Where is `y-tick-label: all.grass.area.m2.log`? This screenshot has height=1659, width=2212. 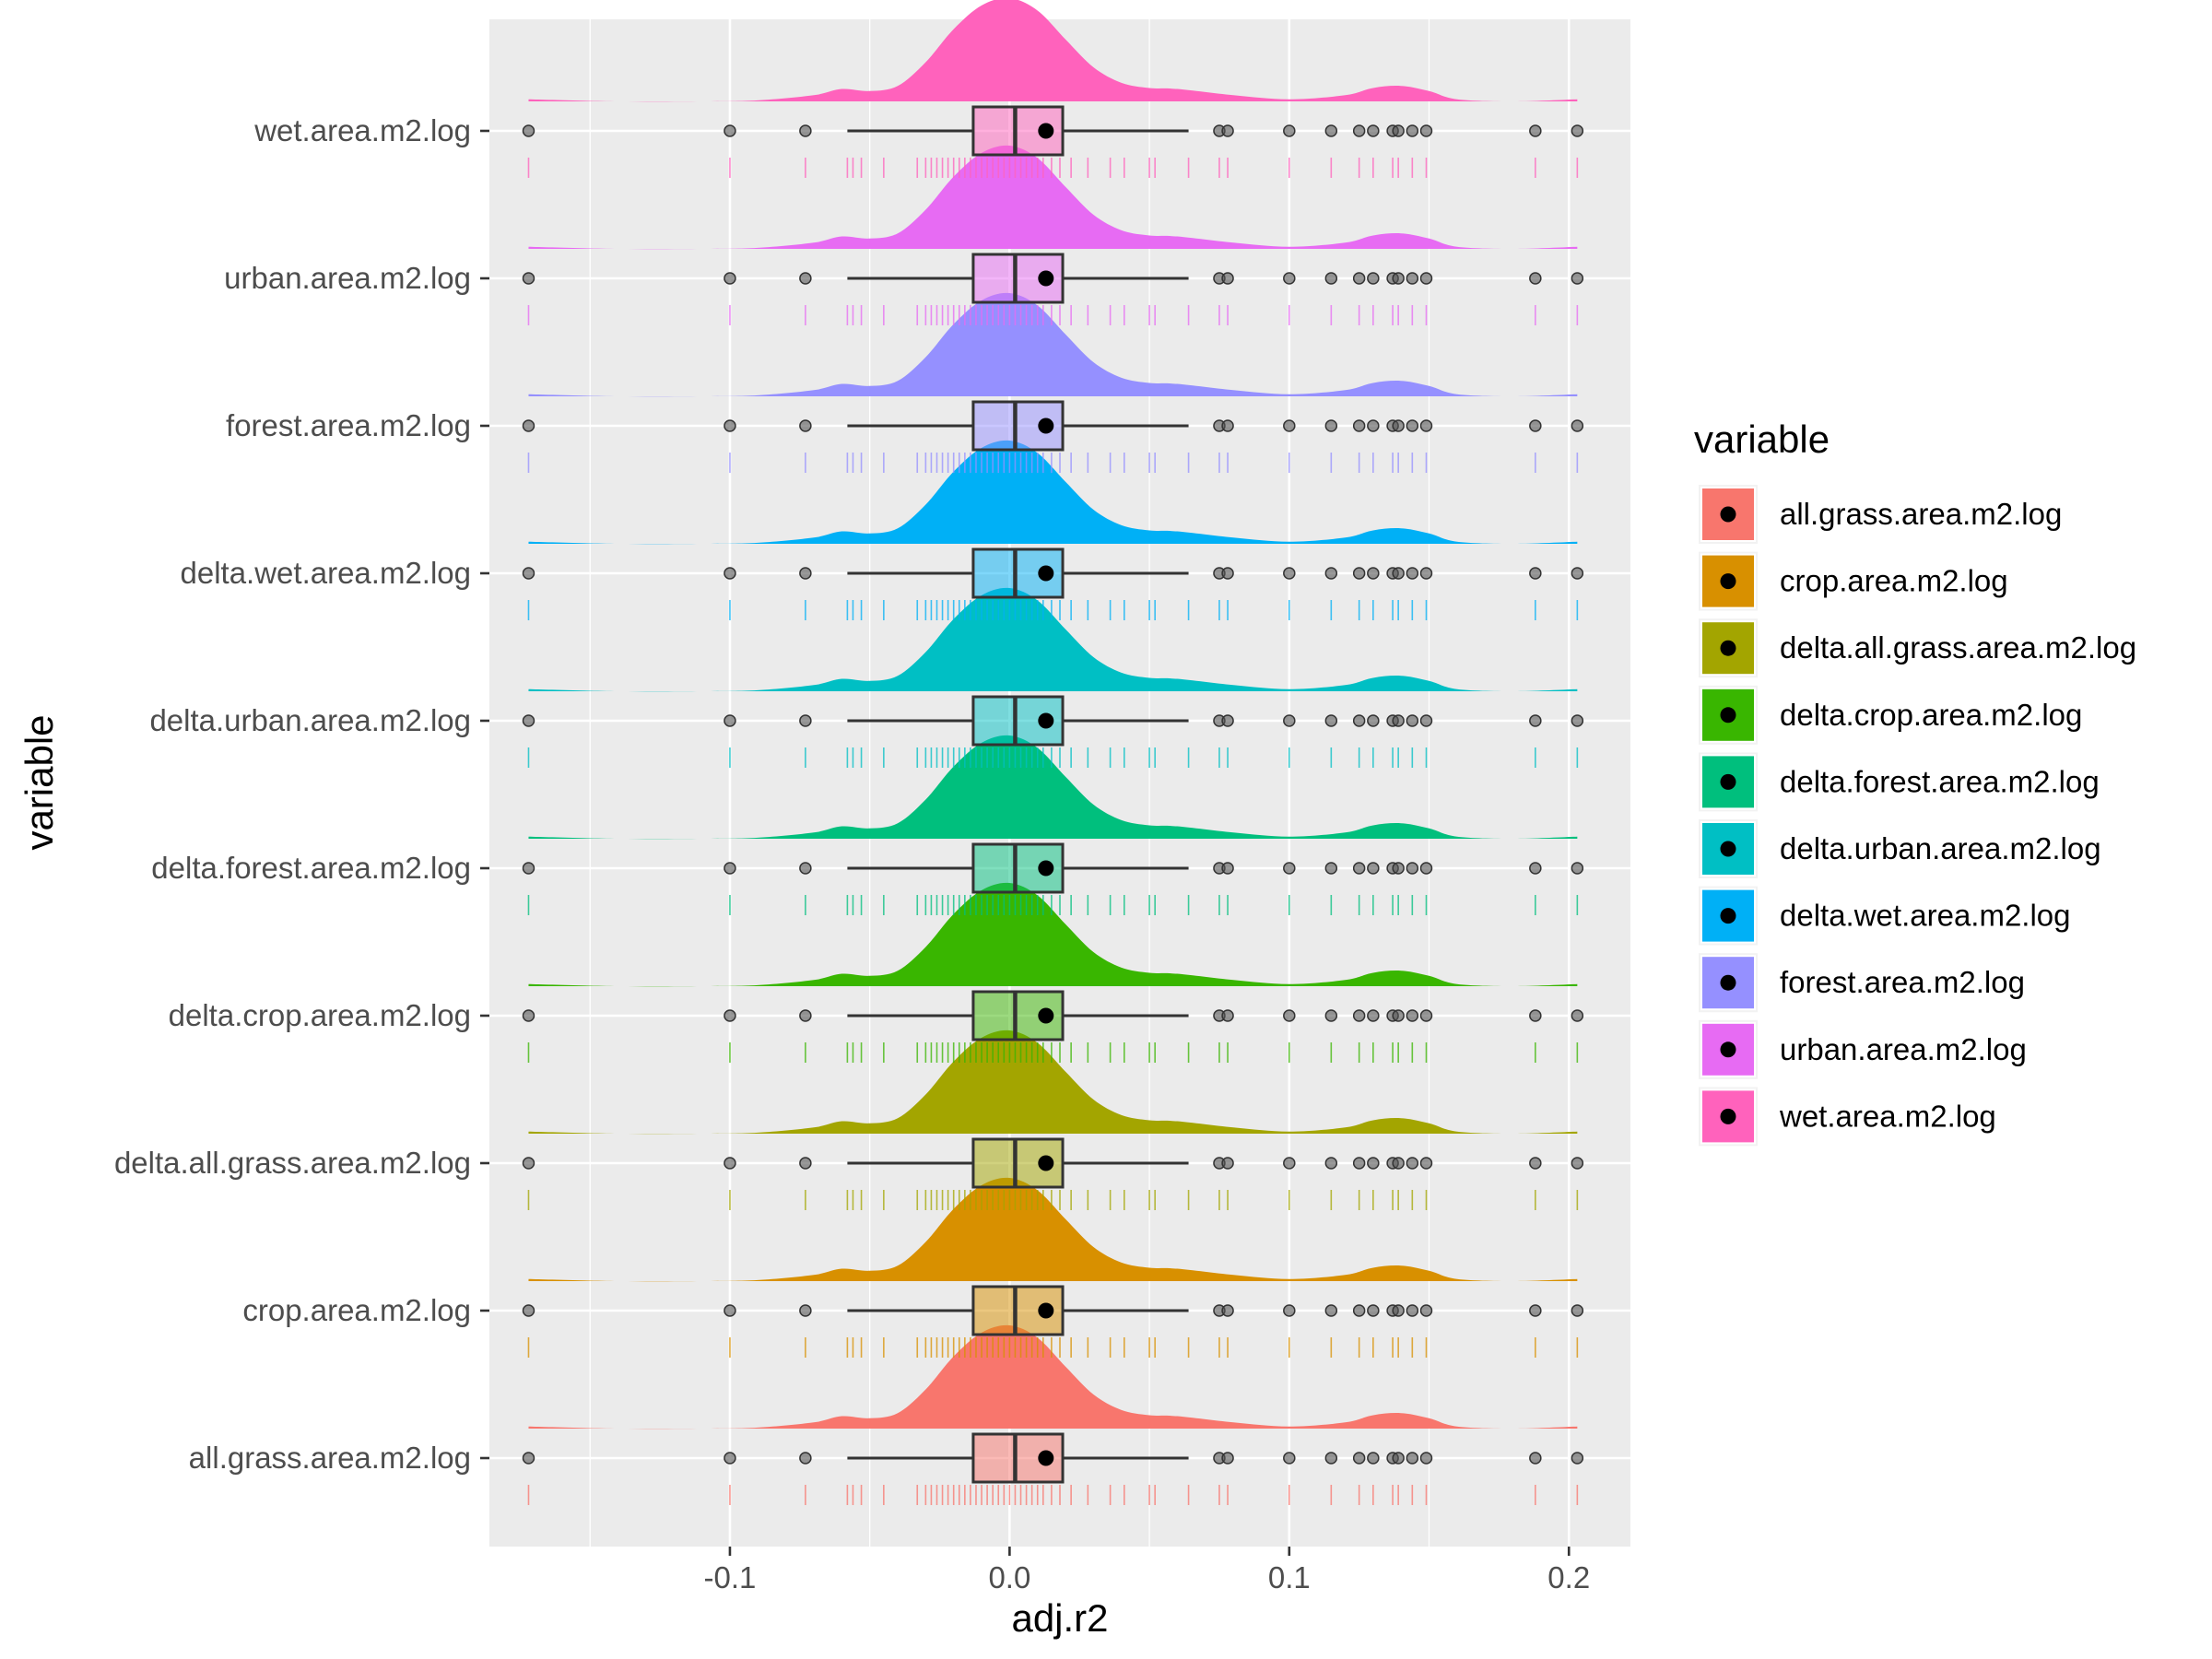 y-tick-label: all.grass.area.m2.log is located at coordinates (330, 1458).